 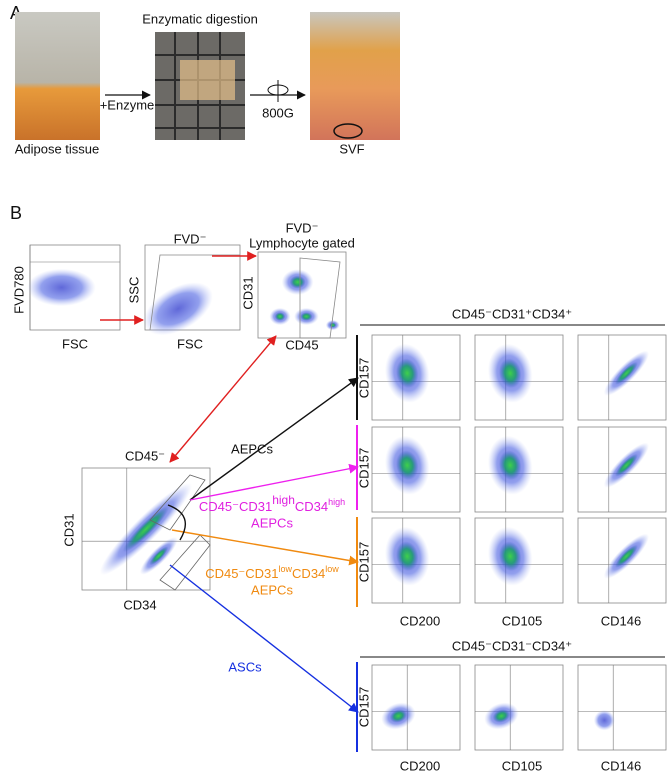 What do you see at coordinates (207, 80) in the screenshot?
I see `wells` at bounding box center [207, 80].